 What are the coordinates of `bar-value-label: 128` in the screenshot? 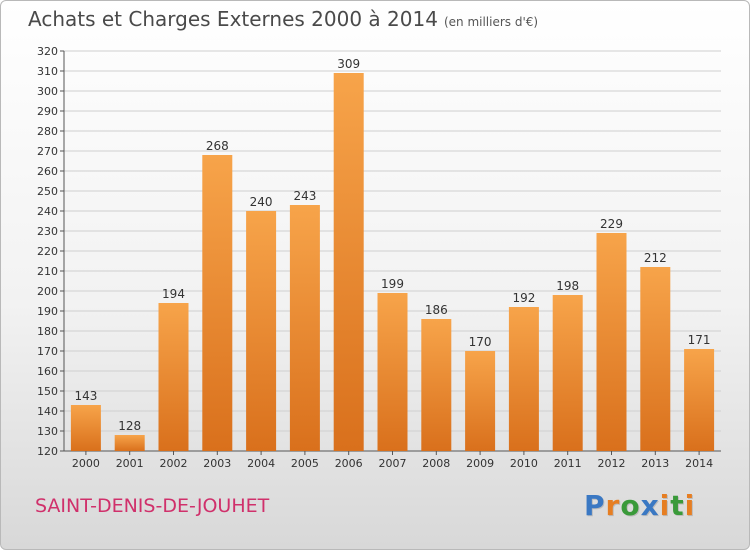 It's located at (129, 426).